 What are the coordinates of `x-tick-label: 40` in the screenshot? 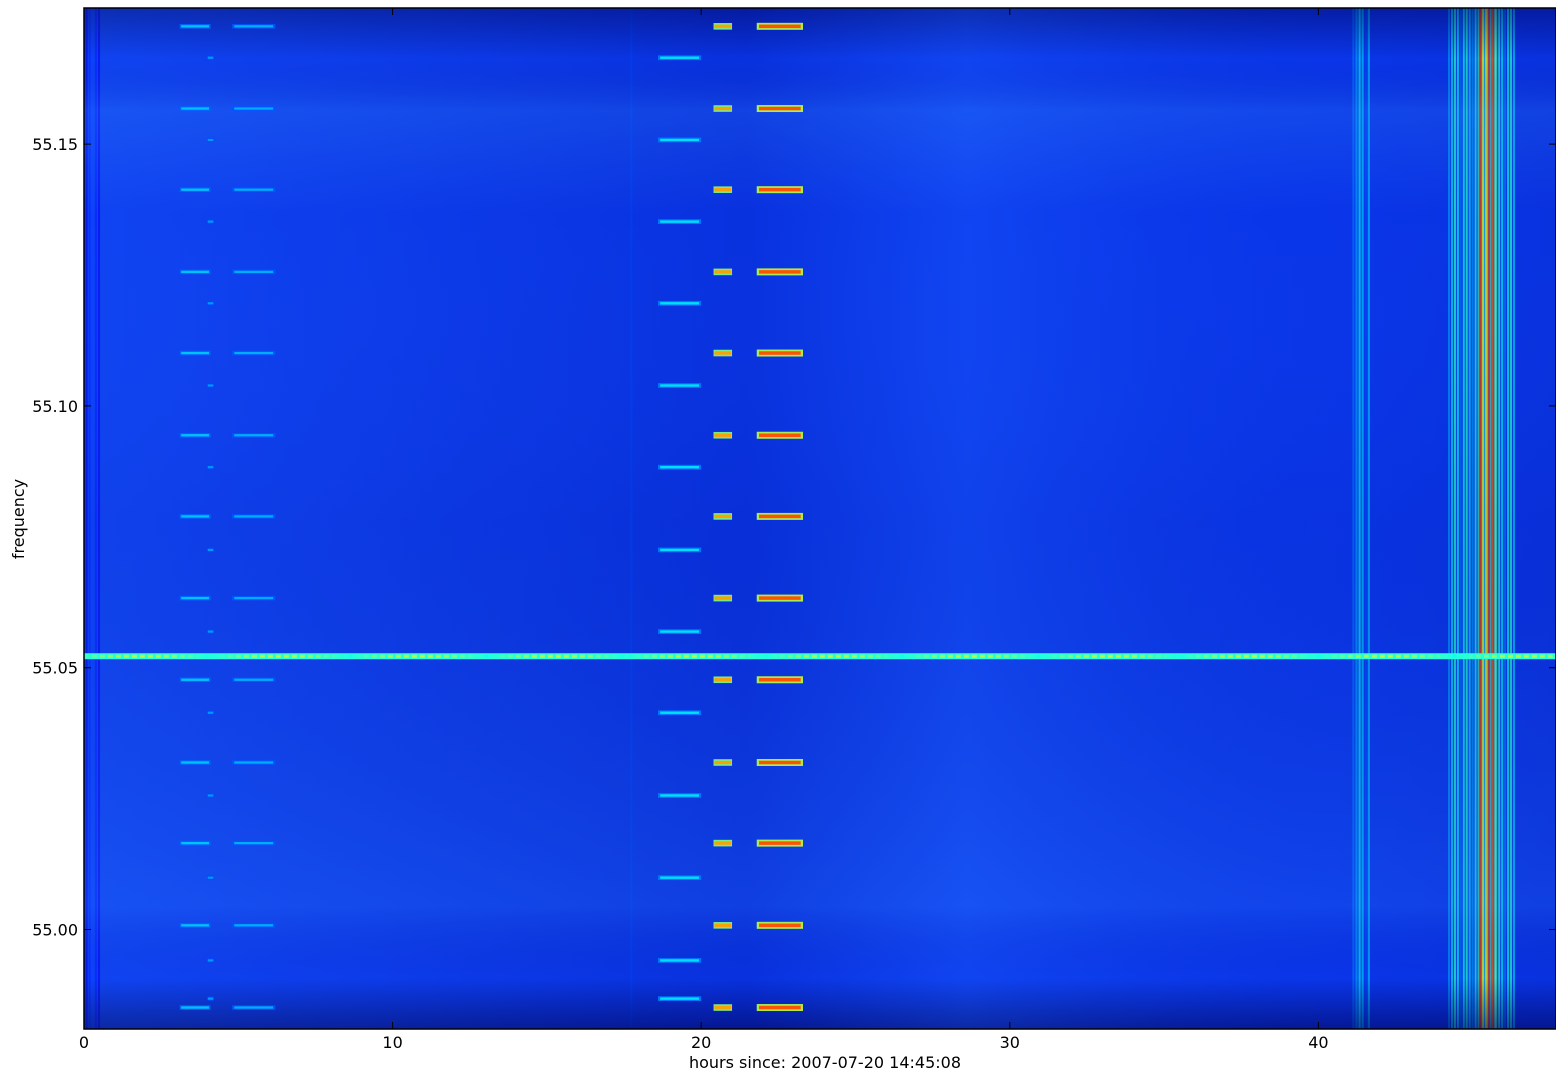 It's located at (1318, 1042).